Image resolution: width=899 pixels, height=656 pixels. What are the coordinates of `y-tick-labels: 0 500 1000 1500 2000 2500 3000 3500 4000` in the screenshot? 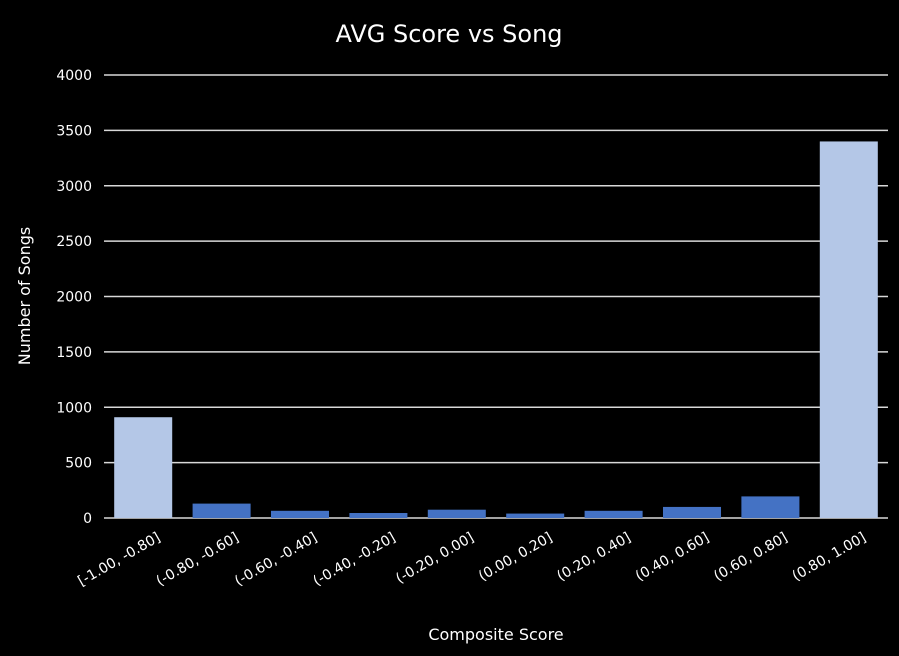 It's located at (74, 297).